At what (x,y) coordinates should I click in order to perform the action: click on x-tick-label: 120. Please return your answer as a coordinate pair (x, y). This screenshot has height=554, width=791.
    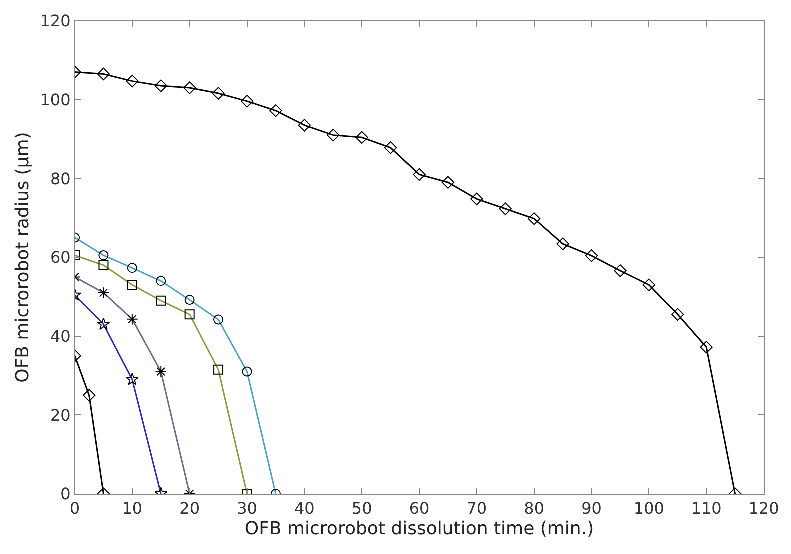
    Looking at the image, I should click on (764, 508).